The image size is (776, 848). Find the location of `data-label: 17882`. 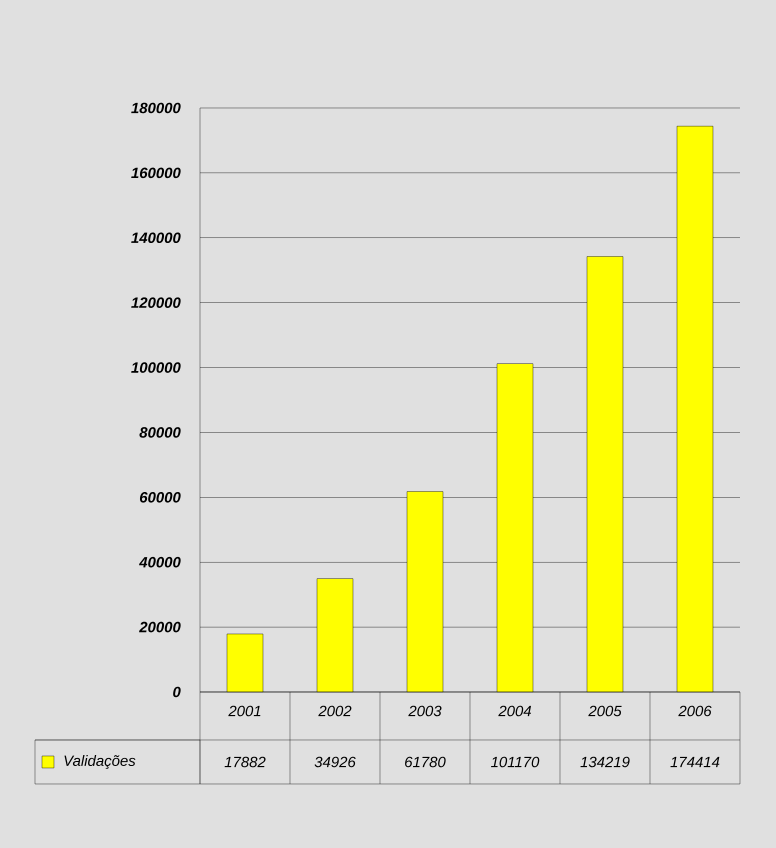

data-label: 17882 is located at coordinates (245, 762).